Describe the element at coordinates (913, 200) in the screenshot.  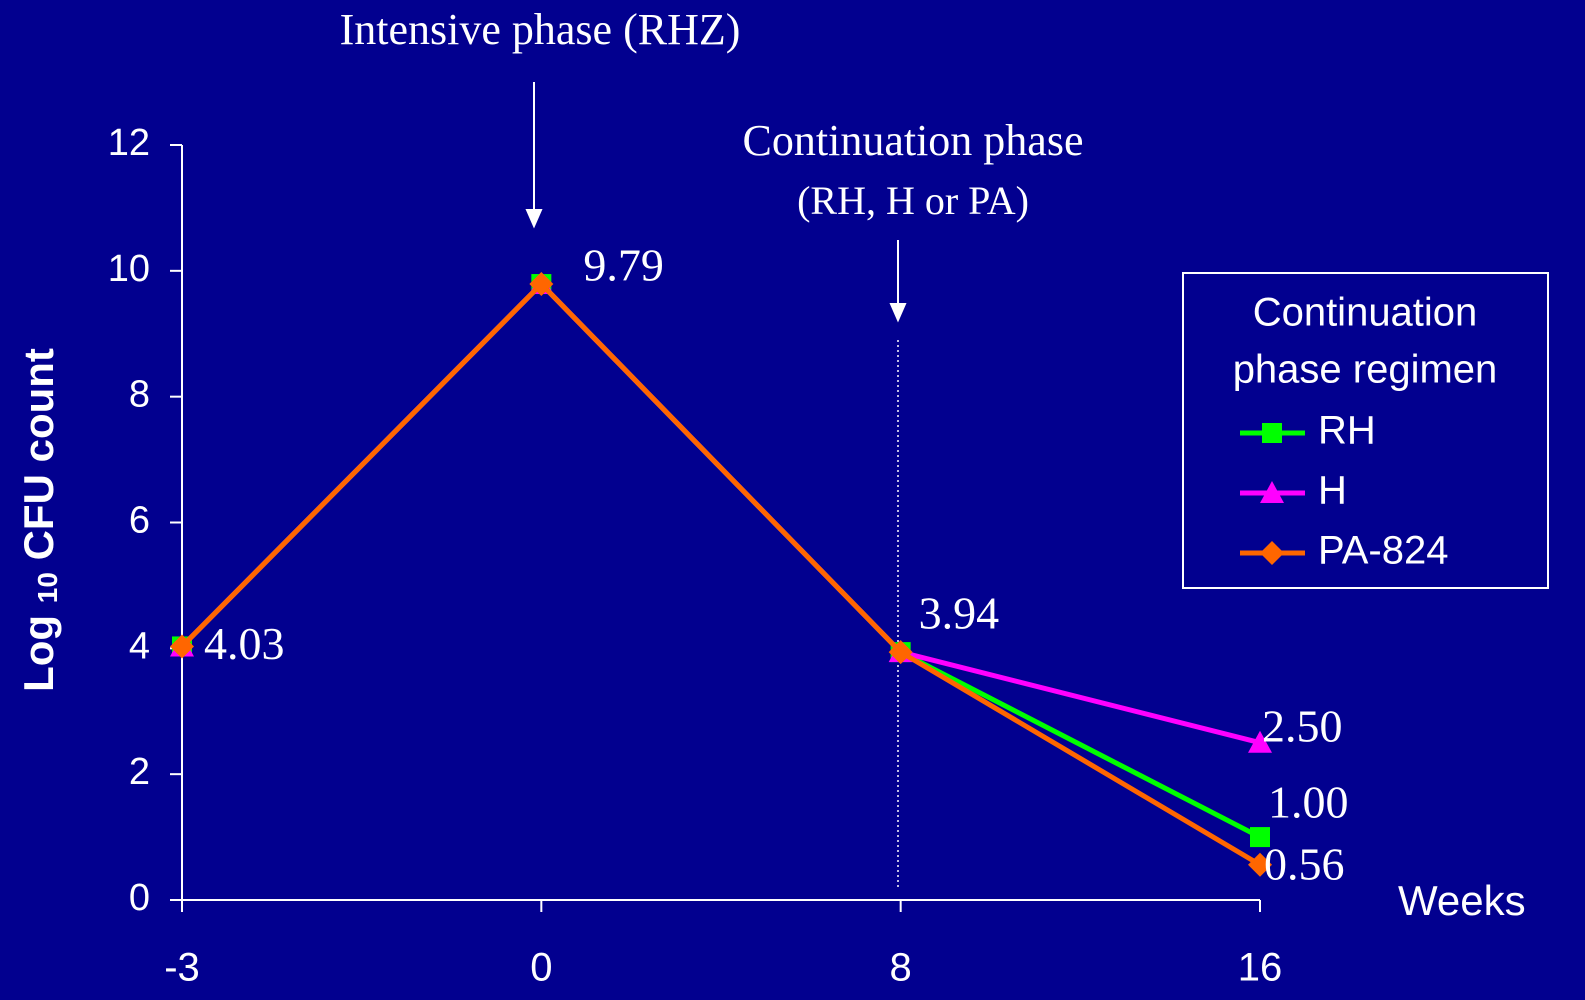
I see `annotation: (RH, H or PA)` at that location.